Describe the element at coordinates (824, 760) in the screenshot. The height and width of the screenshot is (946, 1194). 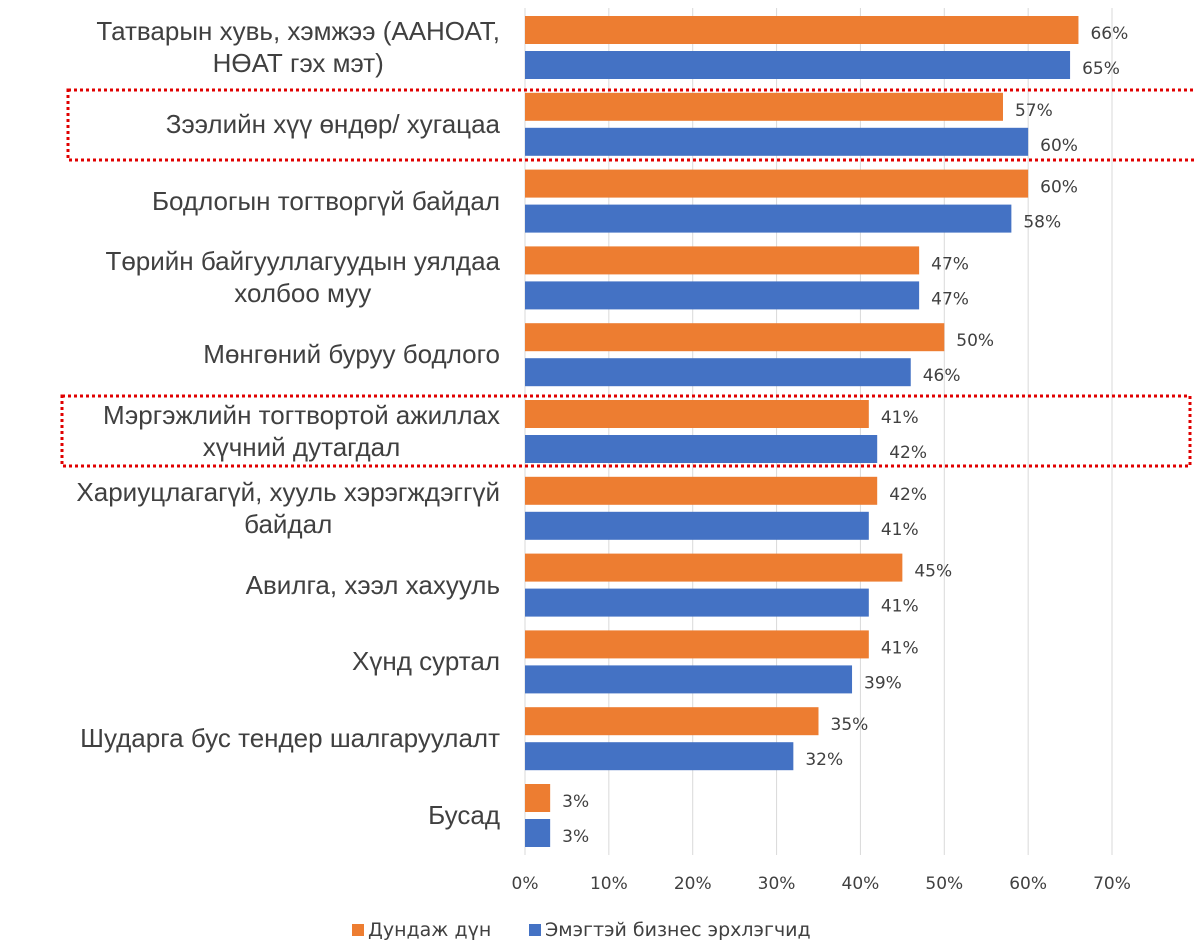
I see `value-label: 32%` at that location.